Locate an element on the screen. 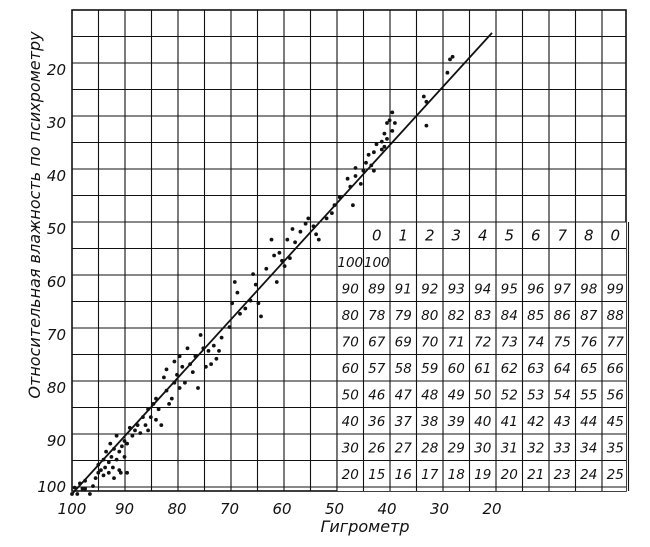 The height and width of the screenshot is (547, 650). table-header-cell: 3 is located at coordinates (456, 235).